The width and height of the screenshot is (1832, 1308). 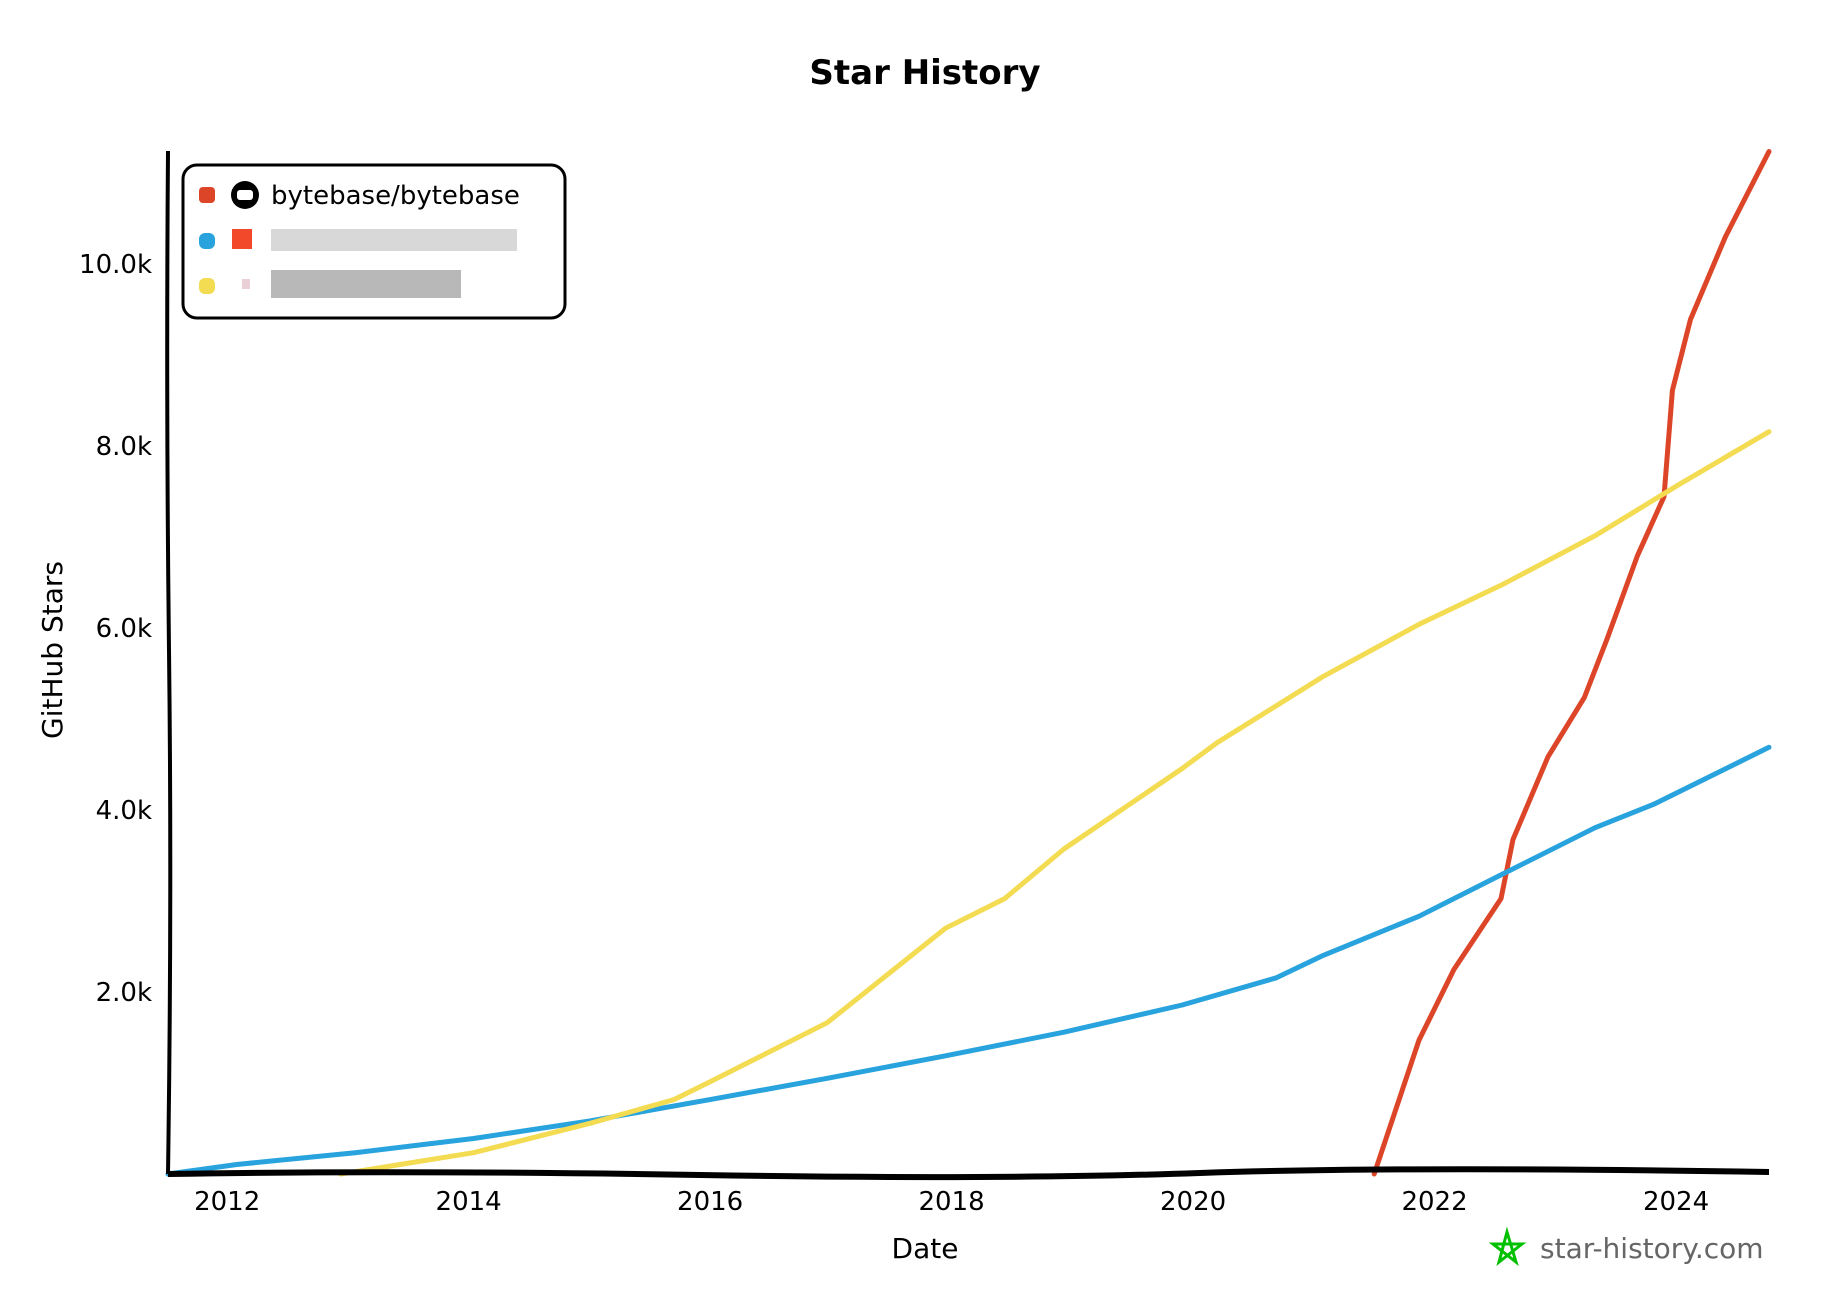 I want to click on x-tick-label: 2016, so click(x=710, y=1202).